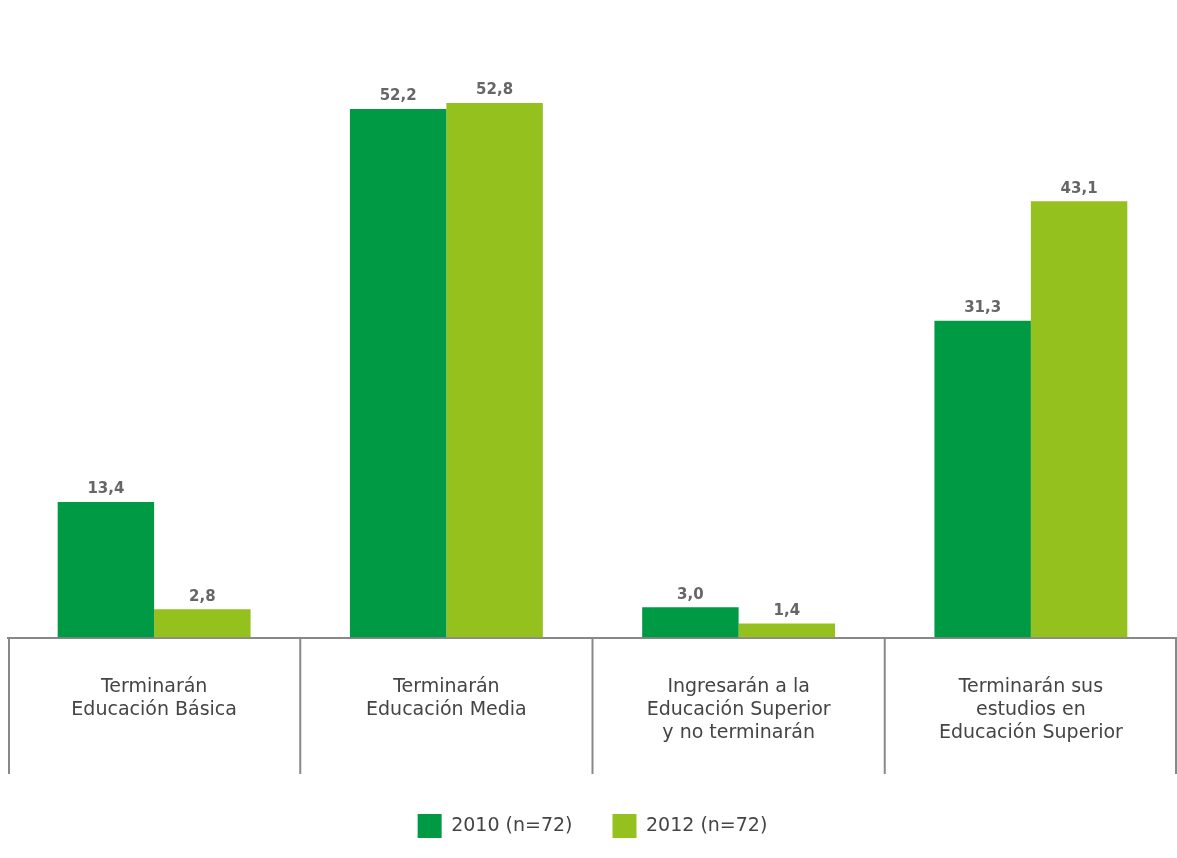 The width and height of the screenshot is (1177, 858). Describe the element at coordinates (495, 89) in the screenshot. I see `data-label: 52,8` at that location.